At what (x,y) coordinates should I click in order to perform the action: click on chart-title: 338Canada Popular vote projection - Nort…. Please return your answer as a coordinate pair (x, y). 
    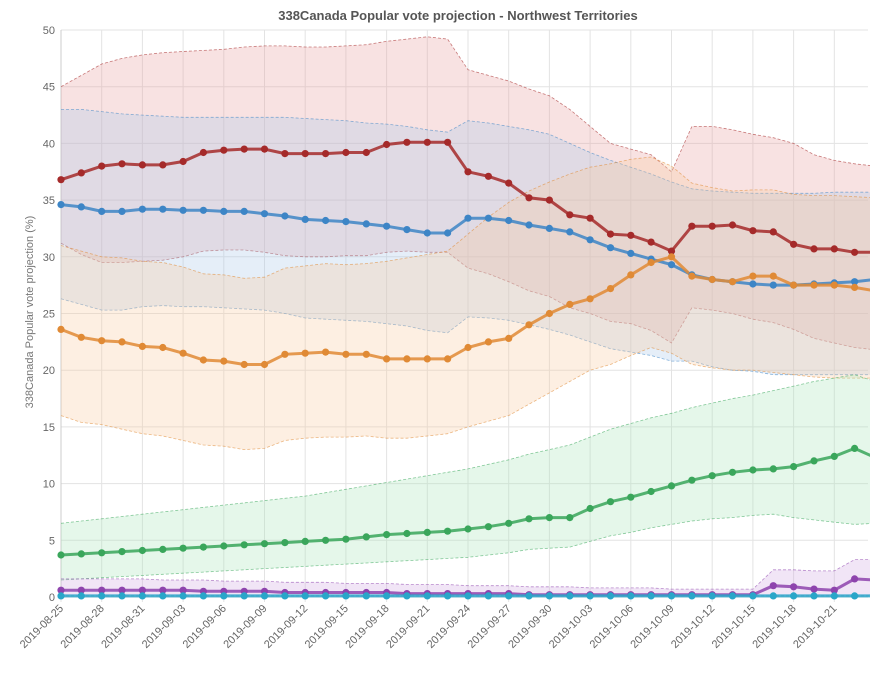
    Looking at the image, I should click on (458, 15).